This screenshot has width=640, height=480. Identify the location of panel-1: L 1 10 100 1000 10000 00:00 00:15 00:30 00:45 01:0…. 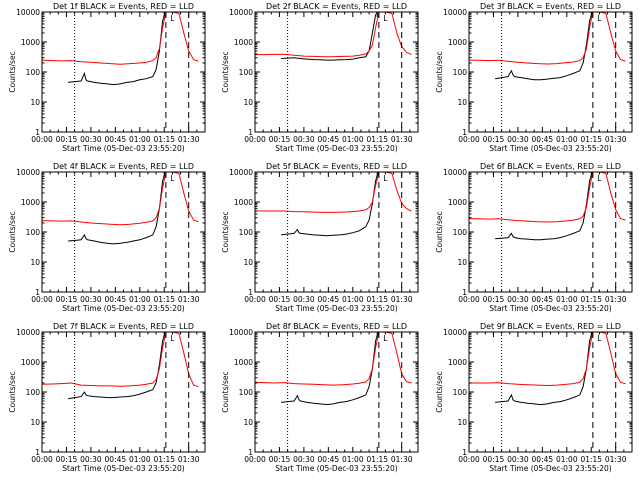
(107, 77).